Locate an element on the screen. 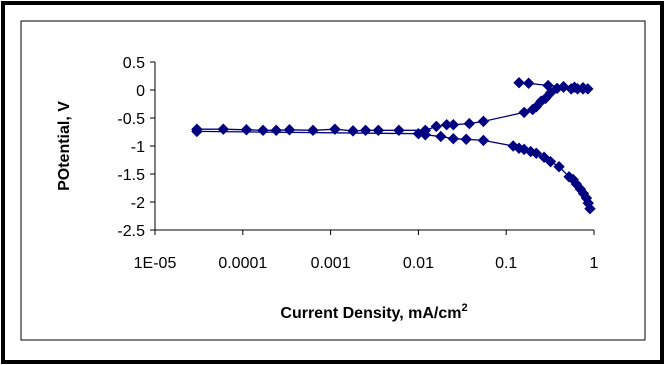  x-tick-label: 0.001 is located at coordinates (331, 263).